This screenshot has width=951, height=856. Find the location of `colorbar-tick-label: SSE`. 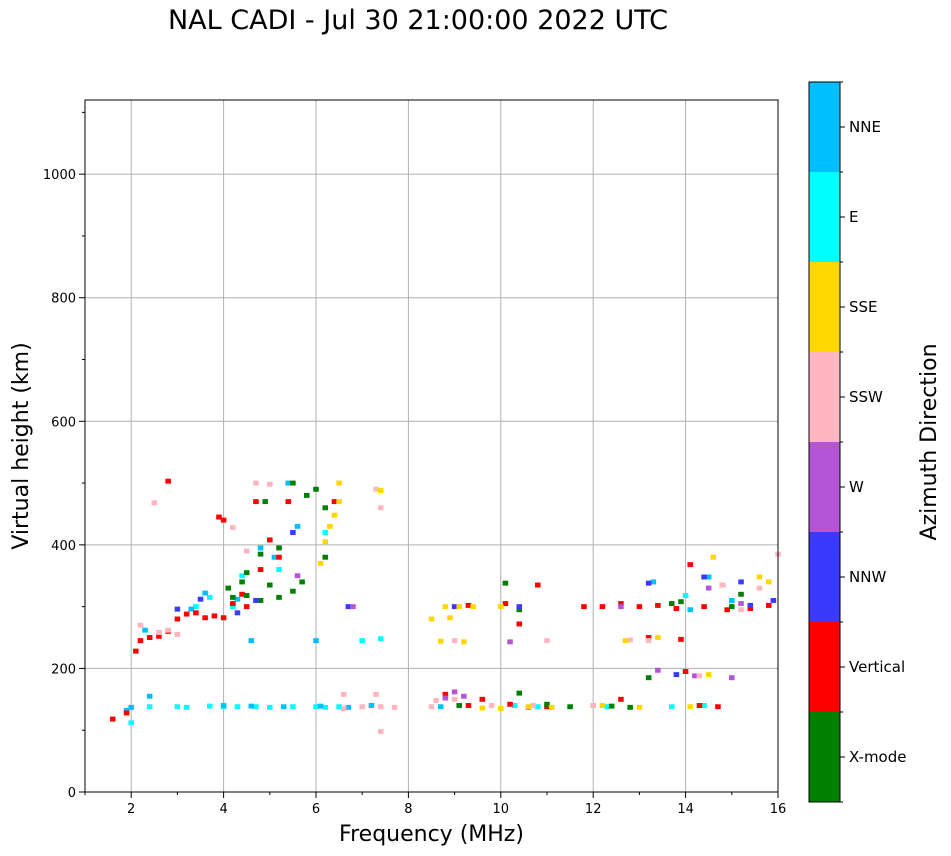

colorbar-tick-label: SSE is located at coordinates (863, 307).